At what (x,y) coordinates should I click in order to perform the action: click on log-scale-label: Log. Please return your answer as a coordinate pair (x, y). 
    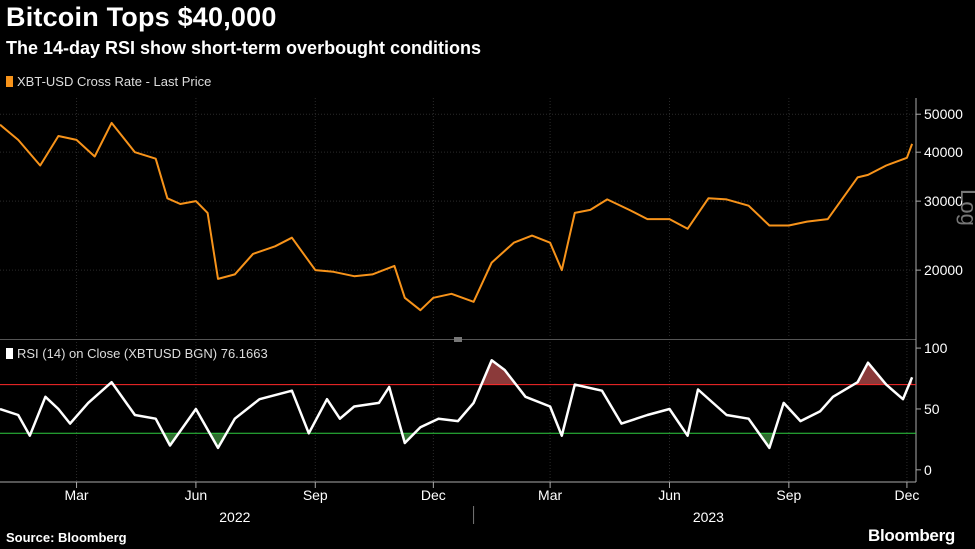
    Looking at the image, I should click on (965, 207).